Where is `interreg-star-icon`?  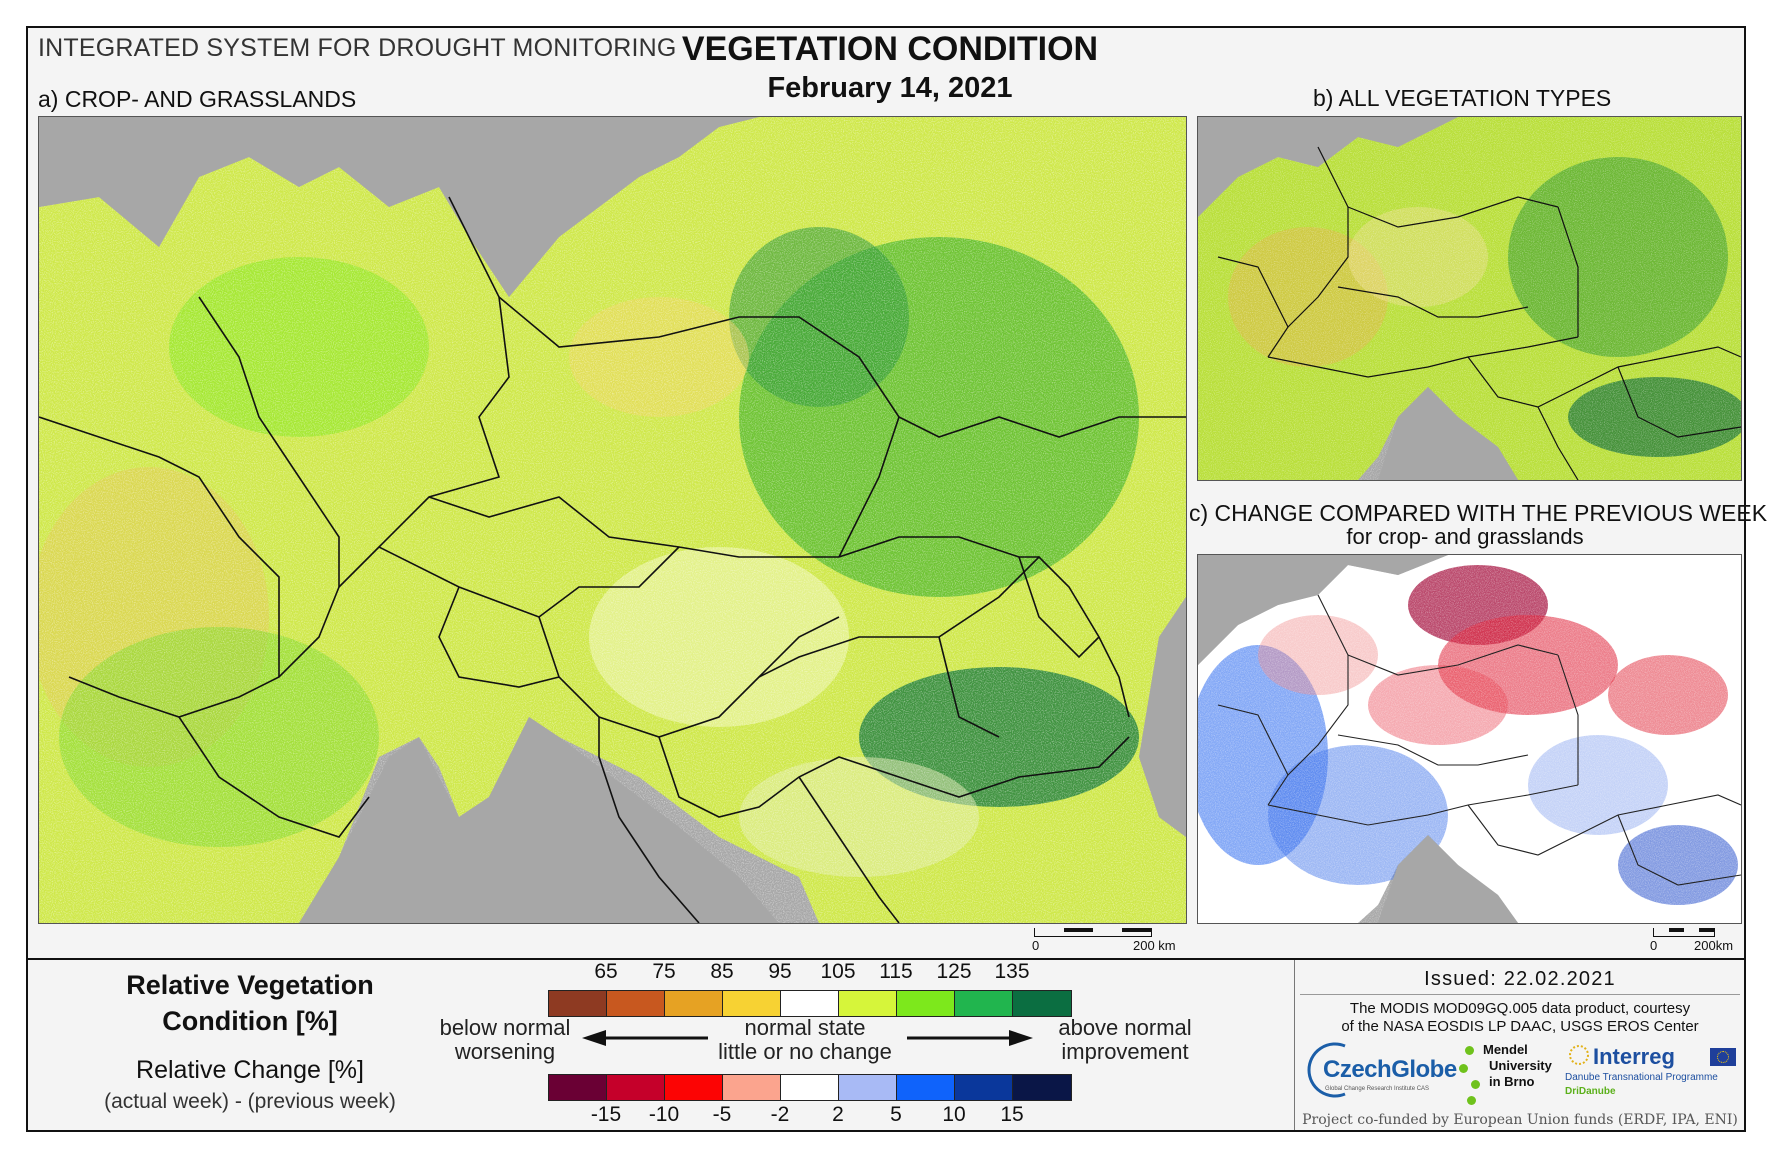 interreg-star-icon is located at coordinates (1579, 1055).